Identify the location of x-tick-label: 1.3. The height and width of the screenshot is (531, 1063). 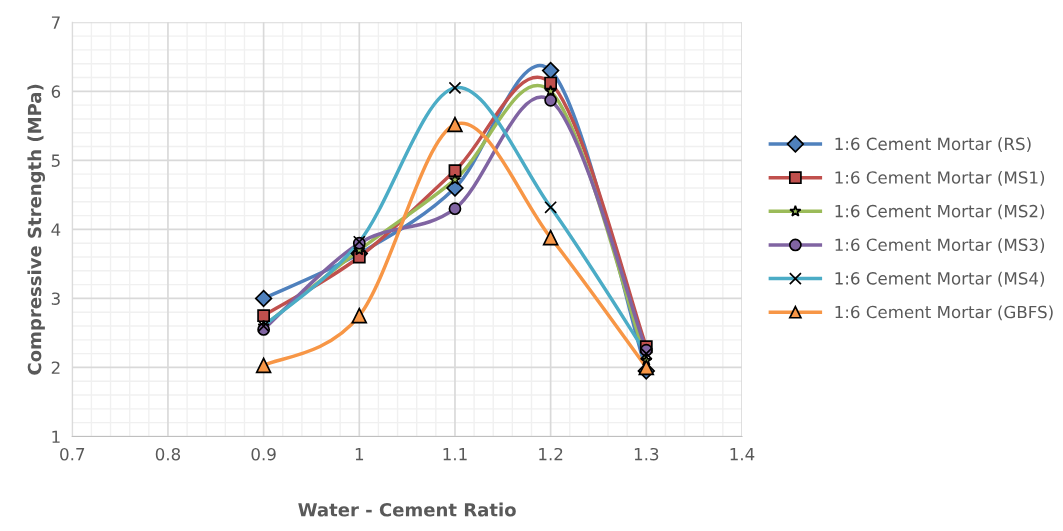
(646, 454).